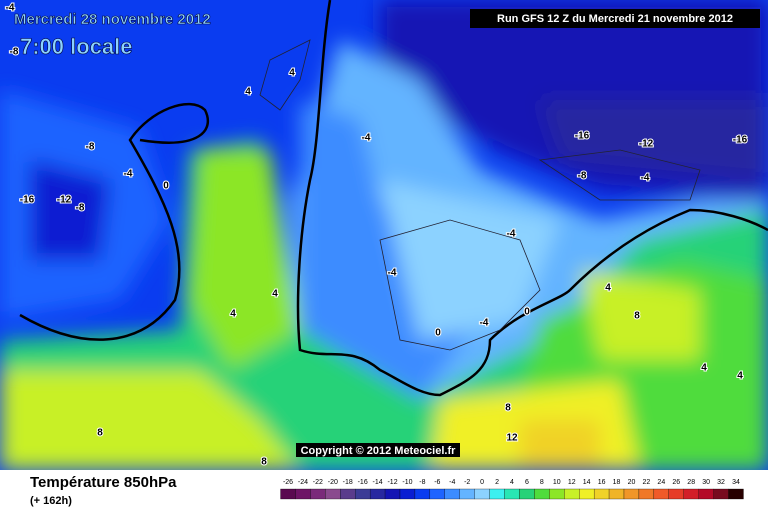 This screenshot has width=768, height=512. What do you see at coordinates (706, 482) in the screenshot?
I see `legend-label: 30` at bounding box center [706, 482].